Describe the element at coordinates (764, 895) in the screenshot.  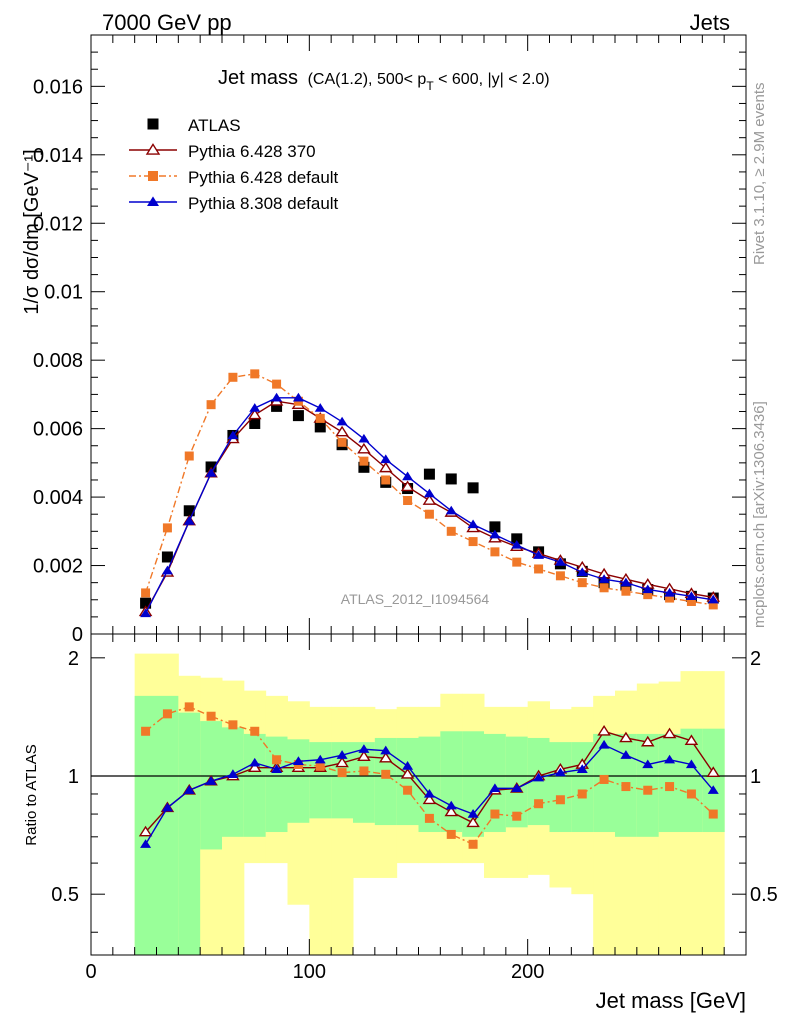
I see `ratio-y-tick-label-right: 0.5` at that location.